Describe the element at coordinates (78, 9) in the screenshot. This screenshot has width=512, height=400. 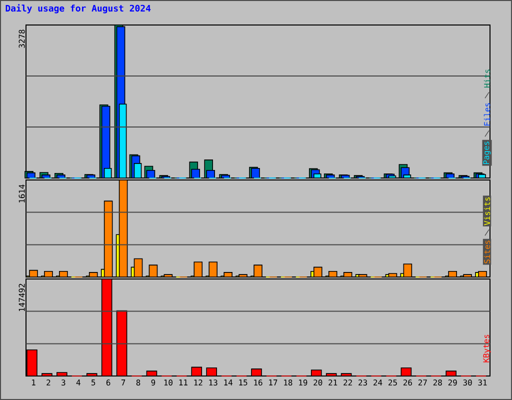
I see `chart-title: Daily usage for August 2024` at that location.